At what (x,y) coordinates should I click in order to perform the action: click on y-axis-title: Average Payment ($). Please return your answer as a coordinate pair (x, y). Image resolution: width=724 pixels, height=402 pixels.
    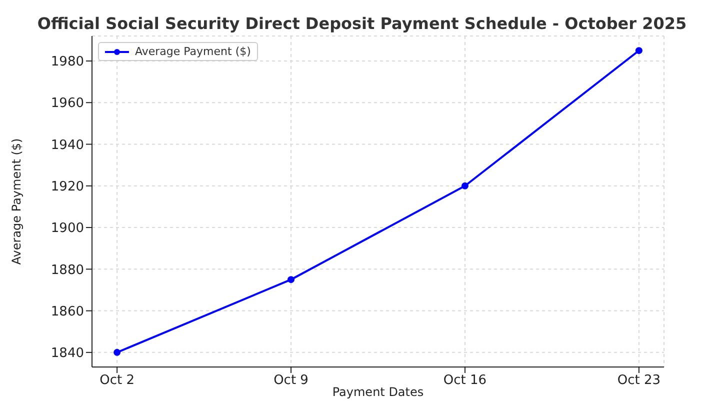
    Looking at the image, I should click on (16, 201).